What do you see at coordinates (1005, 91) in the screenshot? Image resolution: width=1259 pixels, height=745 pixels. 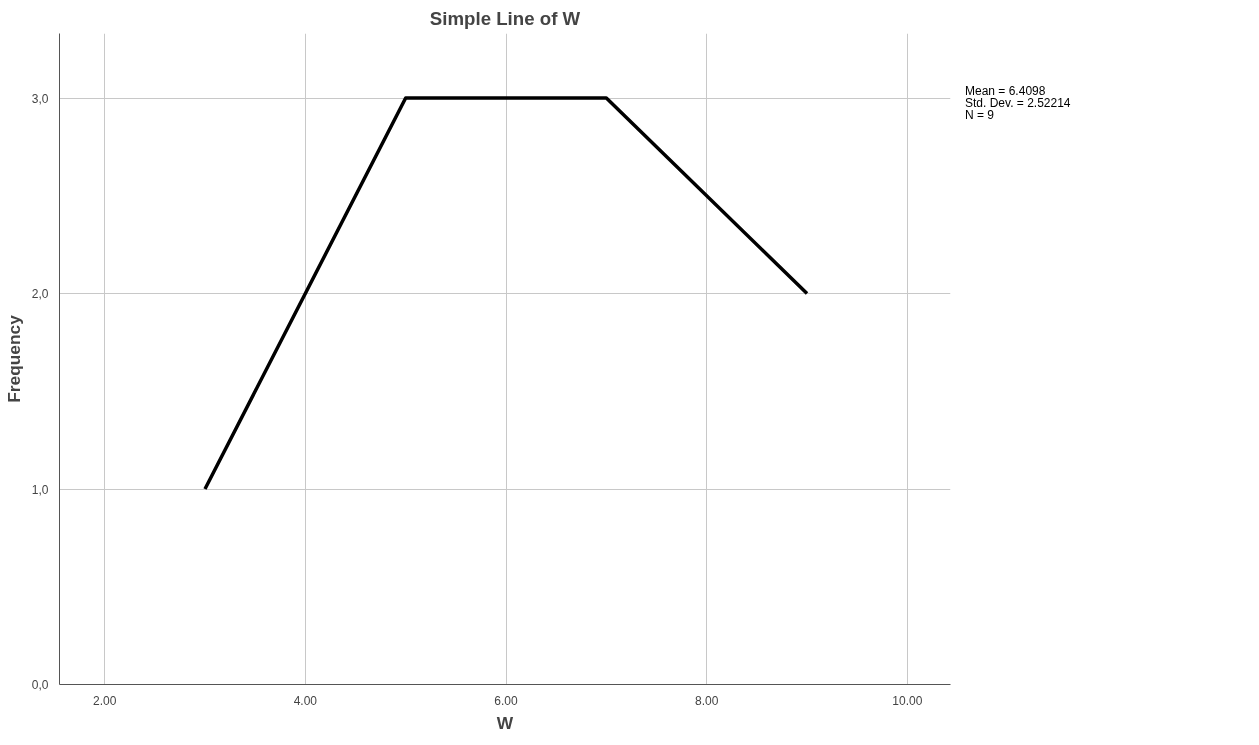 I see `text: Mean = 6.4098` at bounding box center [1005, 91].